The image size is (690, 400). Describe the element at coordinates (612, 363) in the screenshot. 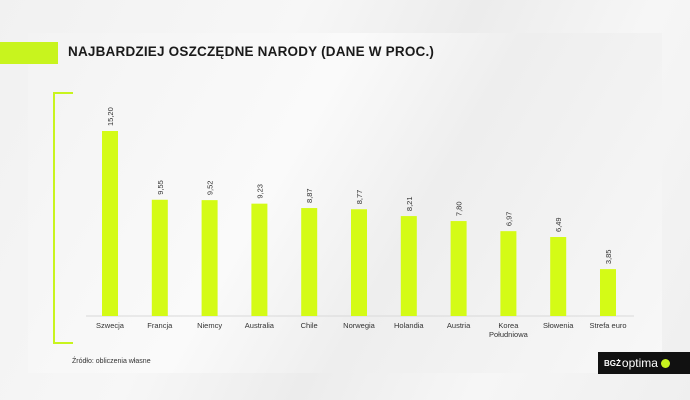

I see `logo-bgz-text: BGŻ` at that location.